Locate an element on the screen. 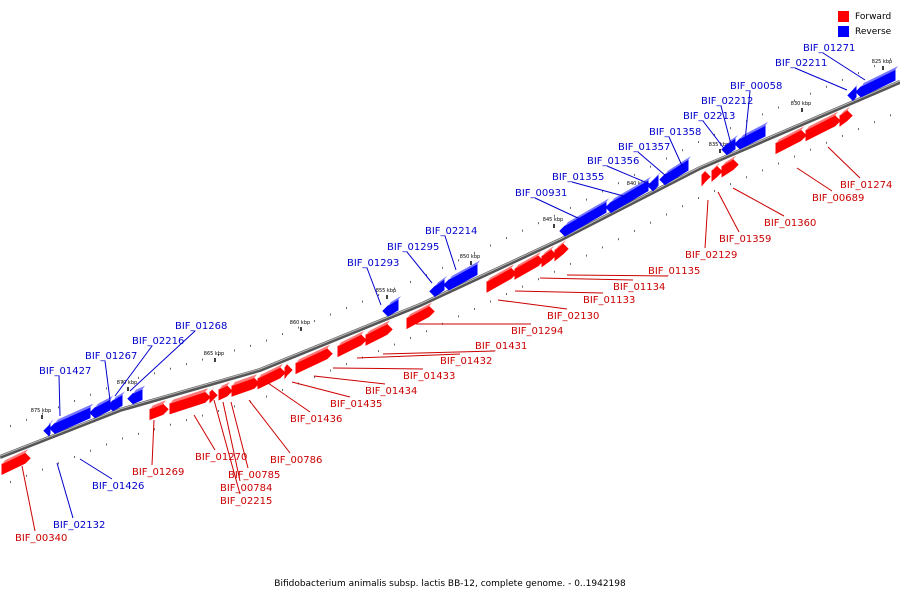 Image resolution: width=900 pixels, height=600 pixels. gene-label: BIF_01134 is located at coordinates (639, 287).